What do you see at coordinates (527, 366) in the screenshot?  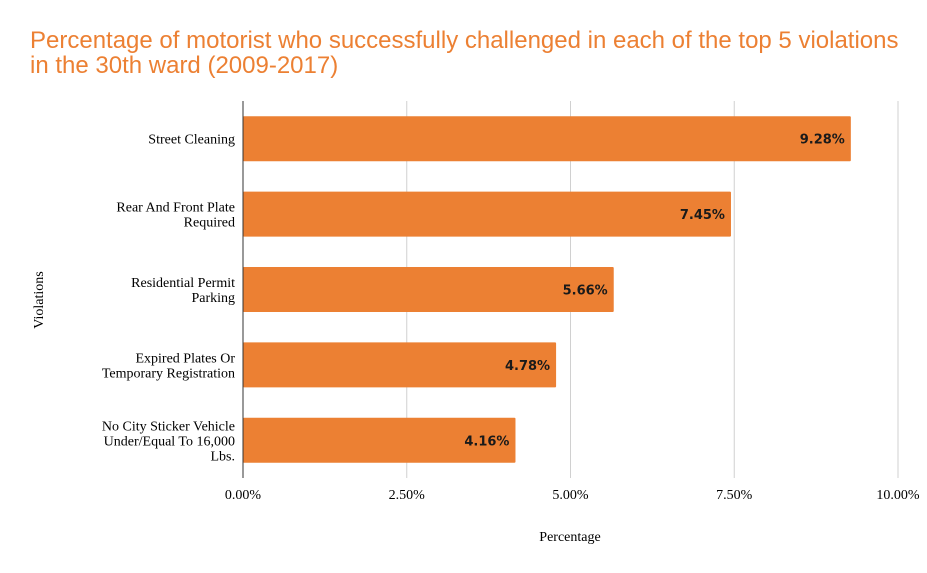 I see `bar-value-label: 4.78%` at bounding box center [527, 366].